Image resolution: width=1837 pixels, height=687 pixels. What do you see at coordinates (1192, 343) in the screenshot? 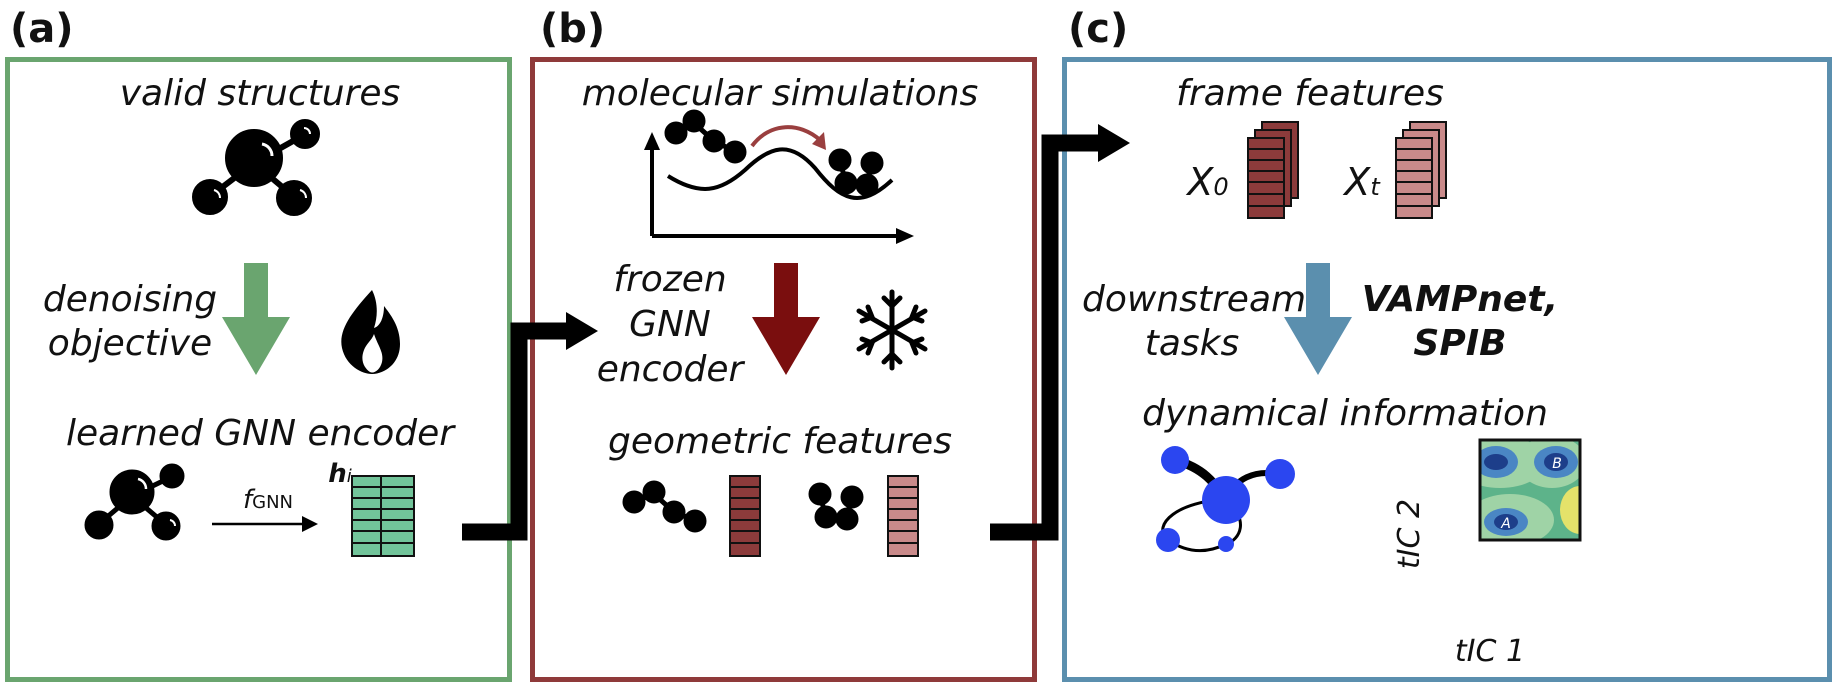
I see `tasks-label: tasks` at bounding box center [1192, 343].